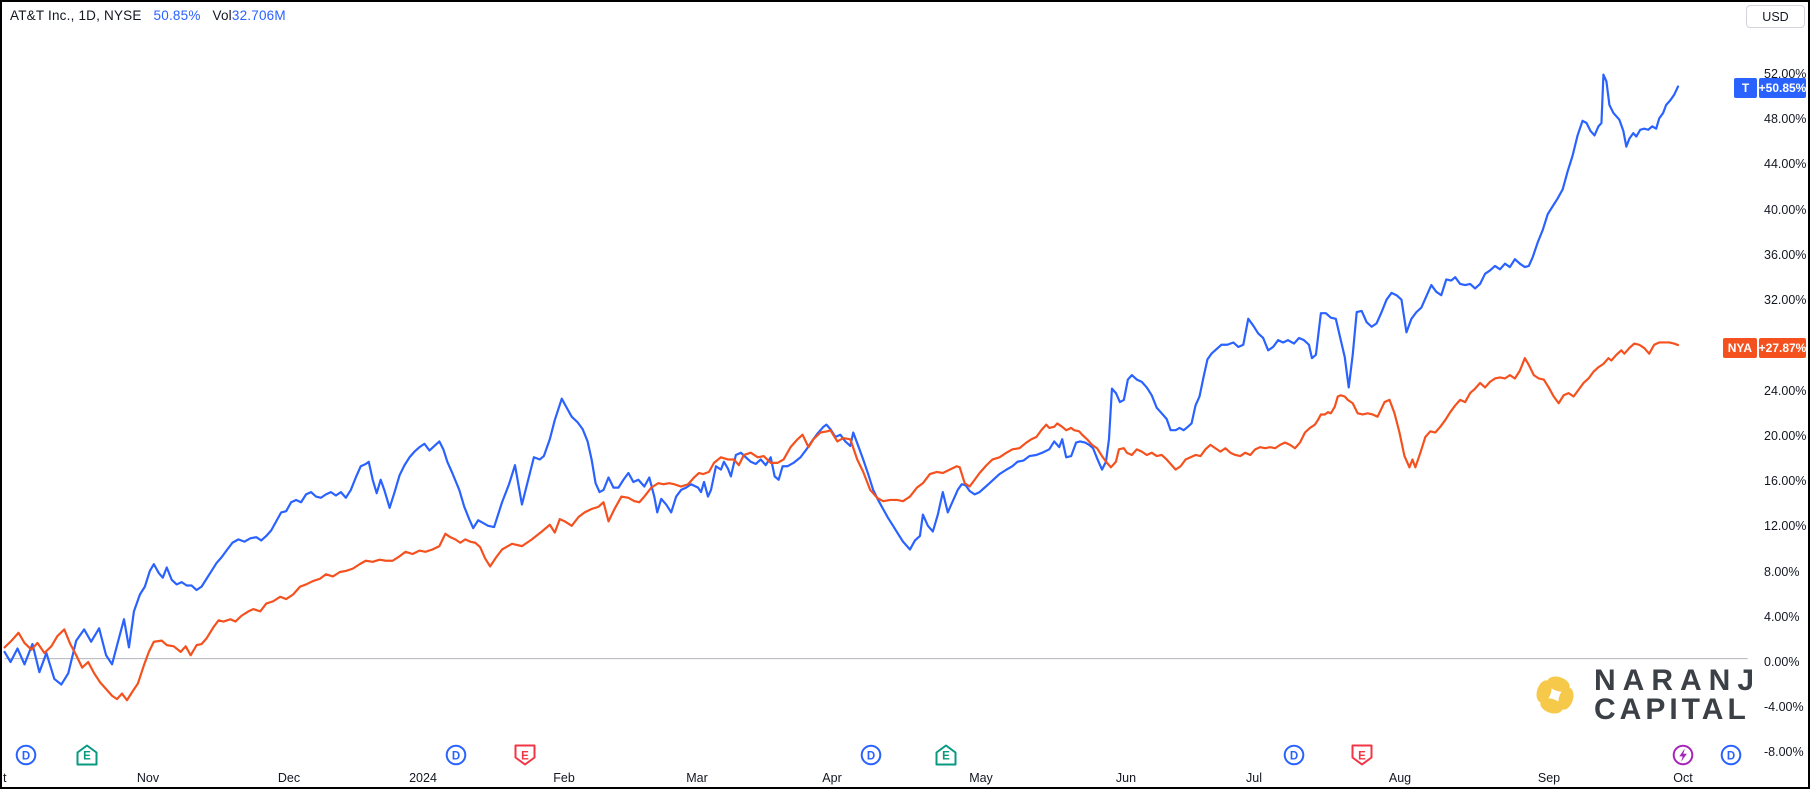  Describe the element at coordinates (1785, 390) in the screenshot. I see `y-axis-label: 24.00%` at that location.